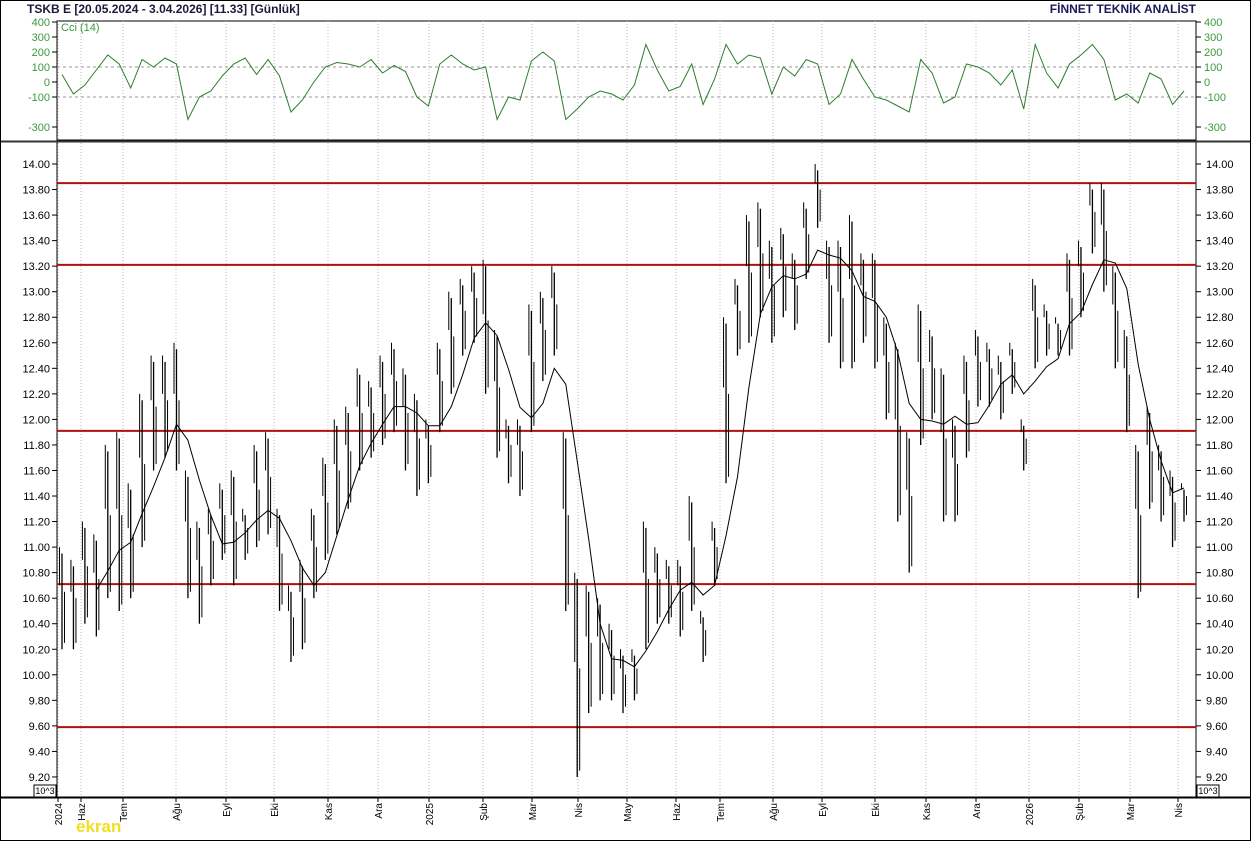 The height and width of the screenshot is (841, 1251). Describe the element at coordinates (1122, 9) in the screenshot. I see `brand-label: FİNNET TEKNİK ANALİST` at that location.